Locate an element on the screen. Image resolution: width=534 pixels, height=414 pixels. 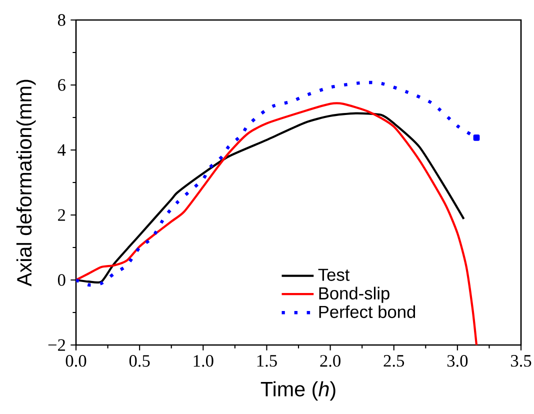
x-axis-title: Time (h) is located at coordinates (298, 391).